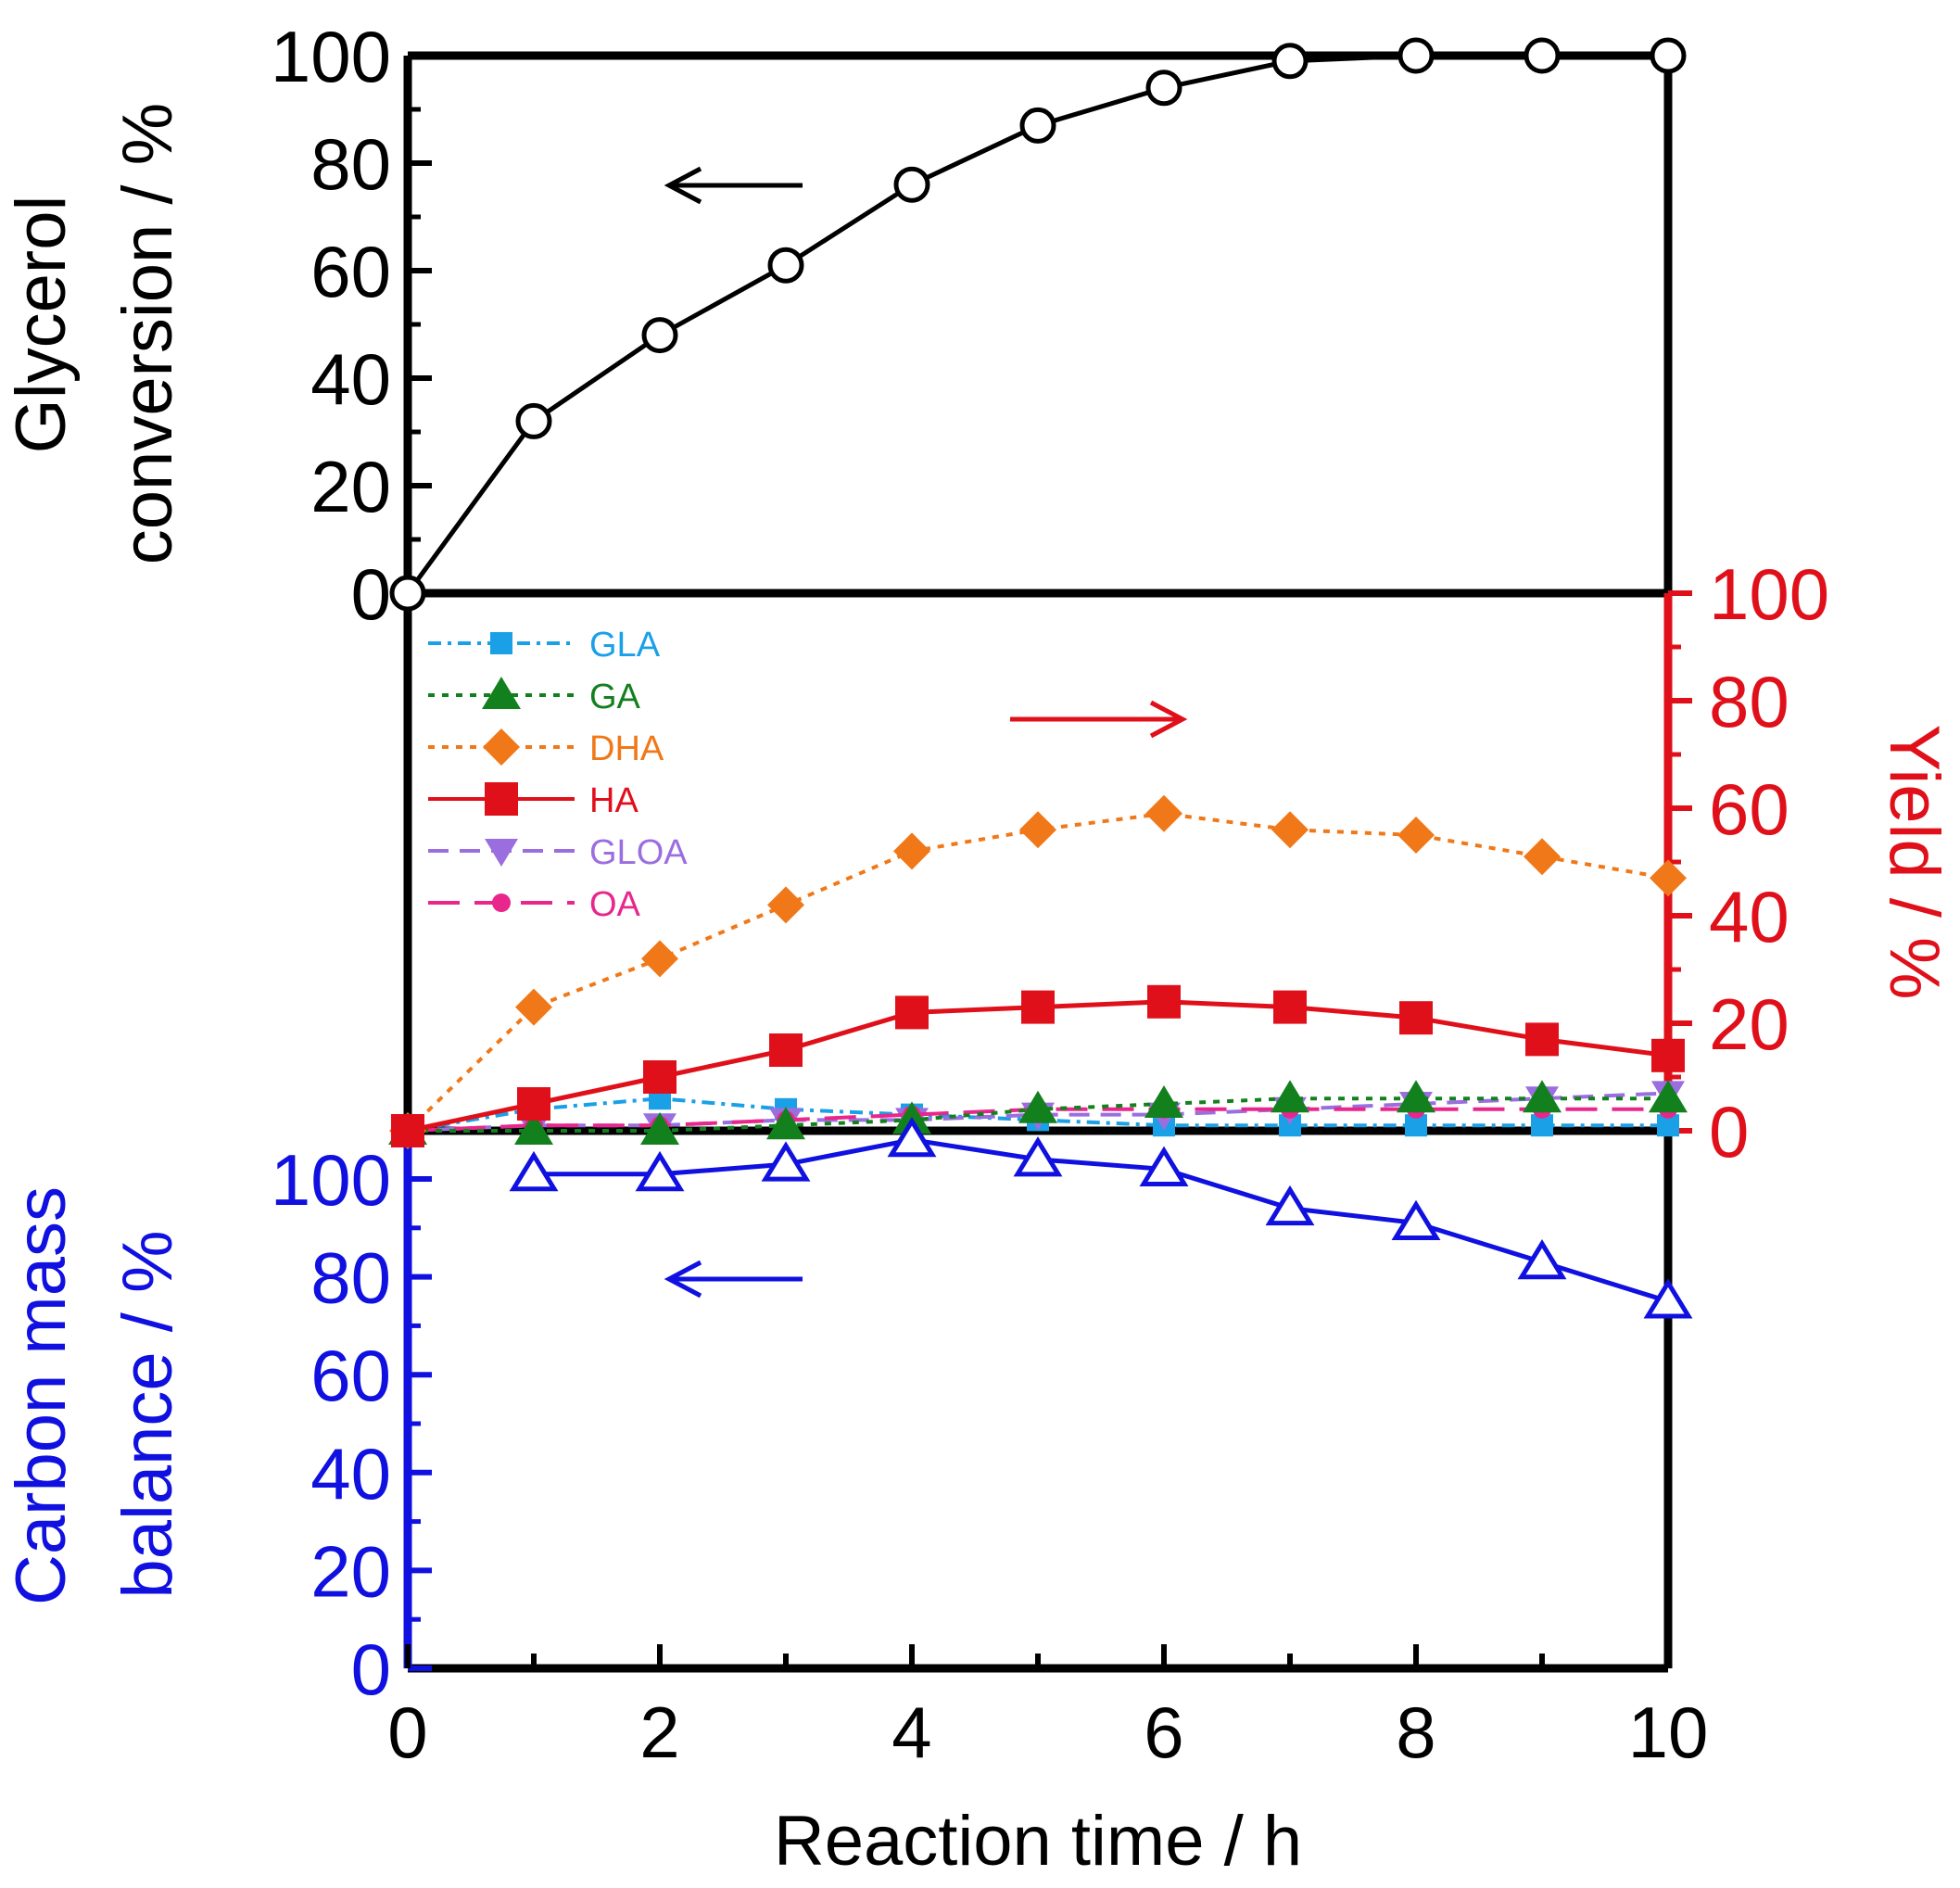 This screenshot has width=1960, height=1888. What do you see at coordinates (147, 1414) in the screenshot?
I see `balance-y-title-line2: balance / %` at bounding box center [147, 1414].